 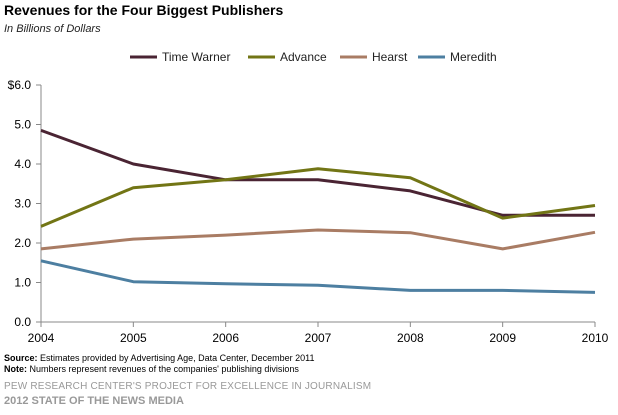 I want to click on y-tick-label: 5.0, so click(x=22, y=125).